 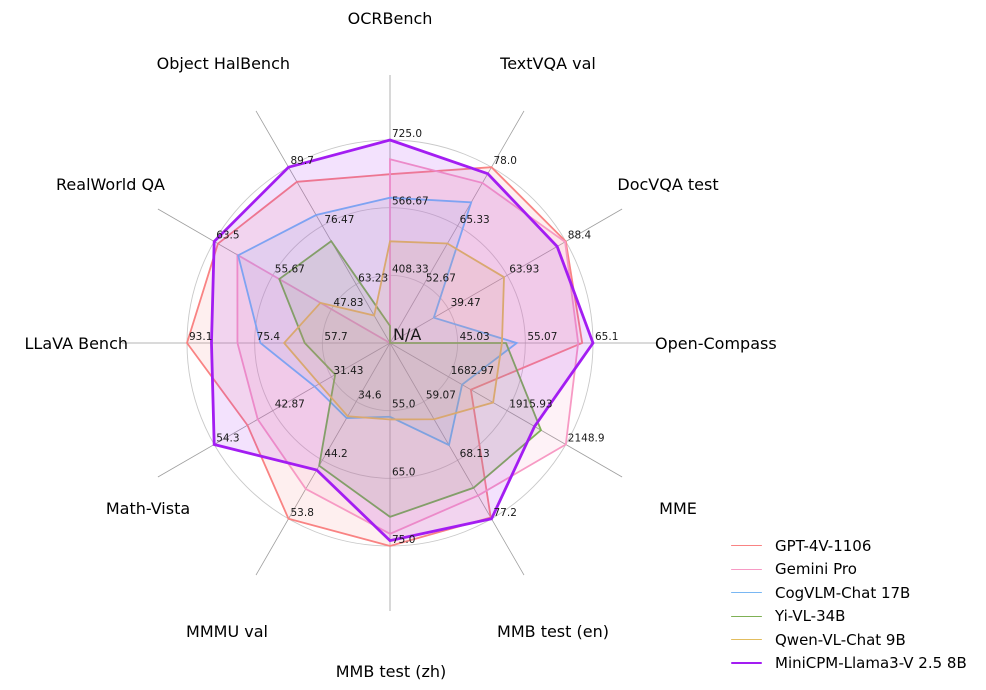 I want to click on series-line-Qwen-VL-Chat 9B, so click(x=393, y=330).